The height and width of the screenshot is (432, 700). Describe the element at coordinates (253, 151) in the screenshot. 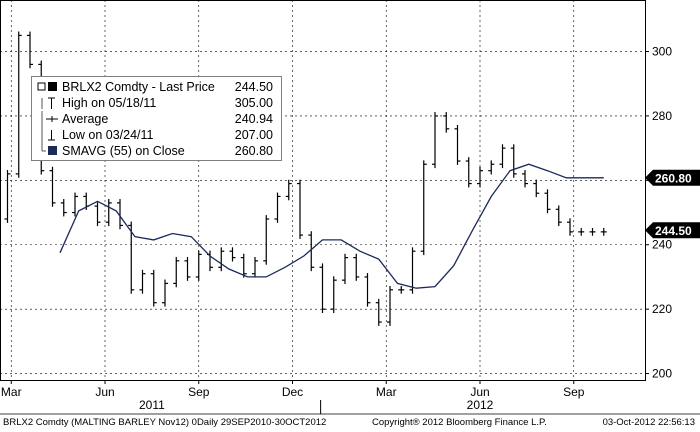

I see `legend-value: 260.80` at that location.